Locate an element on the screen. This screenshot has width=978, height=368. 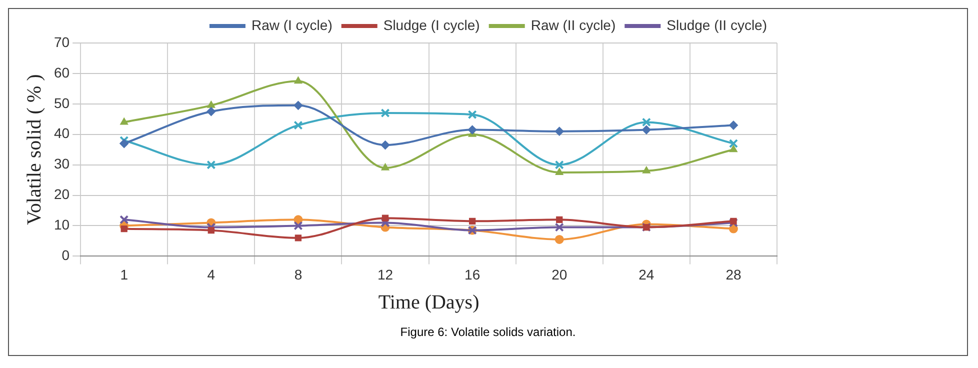
y-tick-label: 60 is located at coordinates (62, 72).